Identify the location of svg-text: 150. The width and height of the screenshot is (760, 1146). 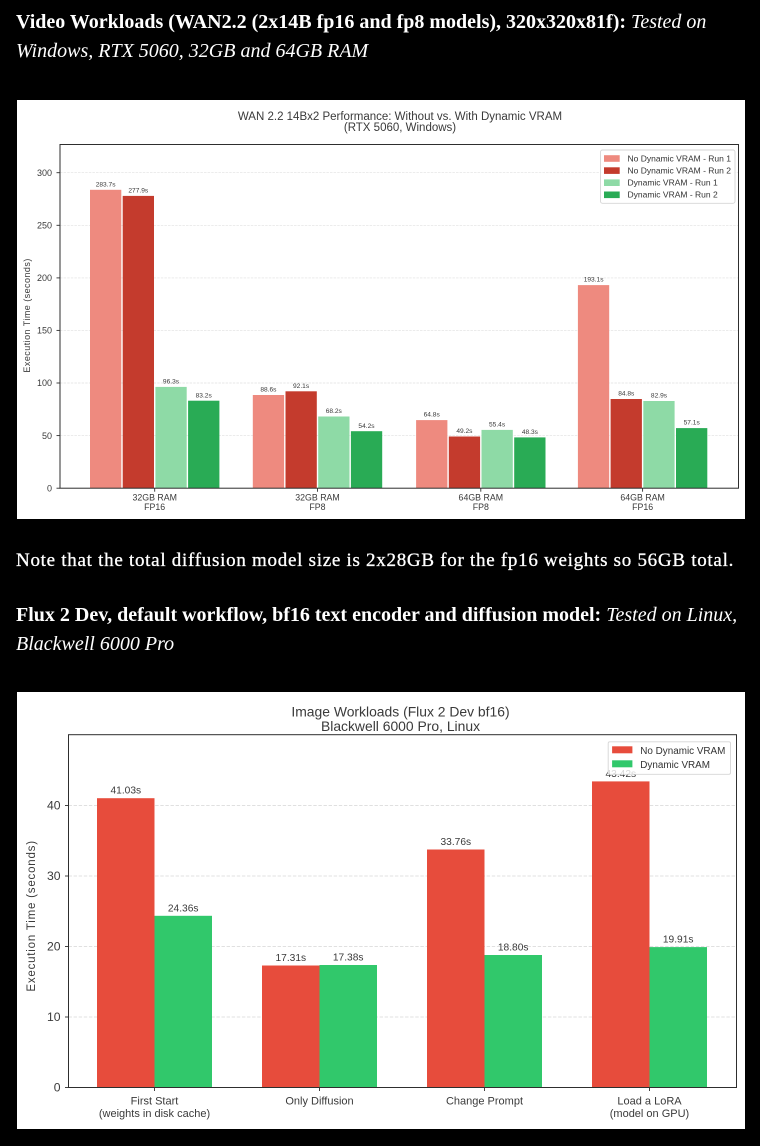
(44, 331).